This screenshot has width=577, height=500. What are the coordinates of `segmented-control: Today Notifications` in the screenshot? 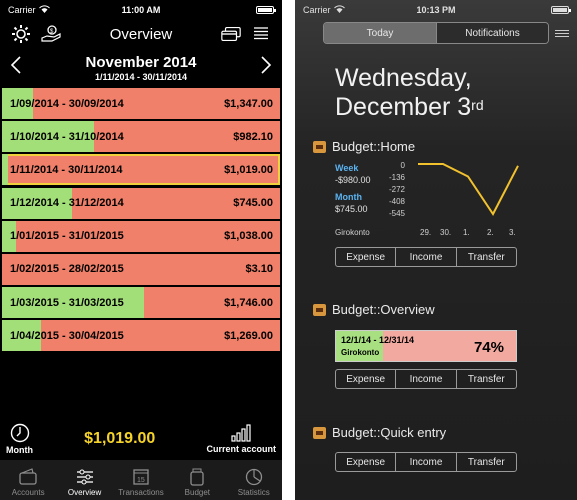 It's located at (436, 33).